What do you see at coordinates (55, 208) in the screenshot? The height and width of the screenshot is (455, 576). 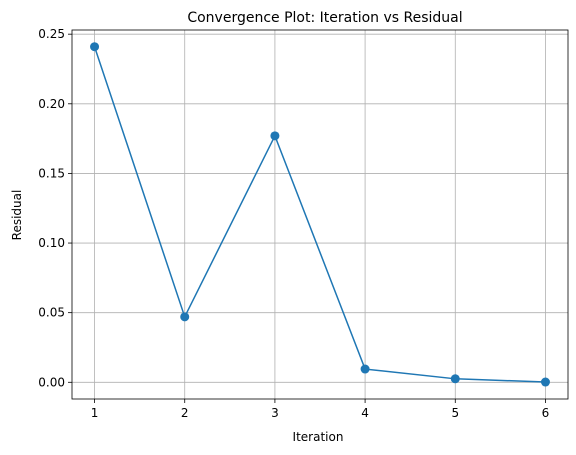 I see `y-axis-ticks: 0.00 0.05 0.10 0.15 0.20 0.25` at bounding box center [55, 208].